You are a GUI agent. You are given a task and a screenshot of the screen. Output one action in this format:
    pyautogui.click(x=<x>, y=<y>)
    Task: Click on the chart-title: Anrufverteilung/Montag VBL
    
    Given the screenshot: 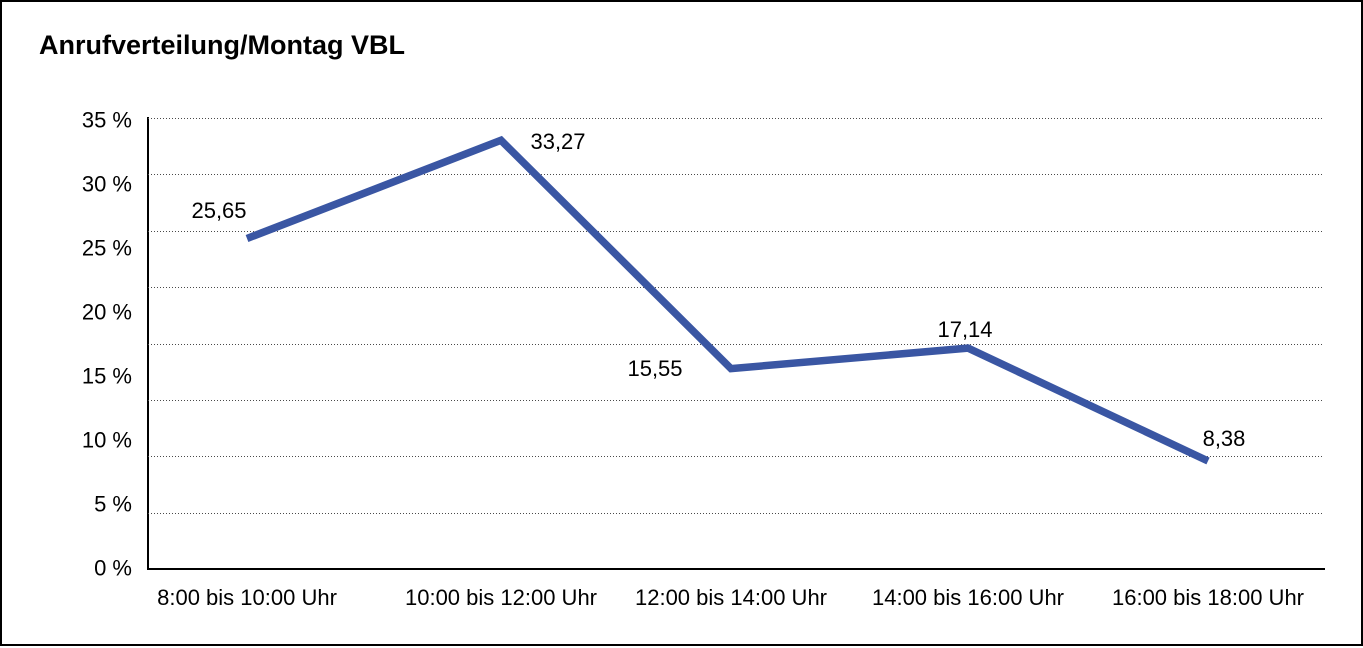 What is the action you would take?
    pyautogui.click(x=222, y=45)
    